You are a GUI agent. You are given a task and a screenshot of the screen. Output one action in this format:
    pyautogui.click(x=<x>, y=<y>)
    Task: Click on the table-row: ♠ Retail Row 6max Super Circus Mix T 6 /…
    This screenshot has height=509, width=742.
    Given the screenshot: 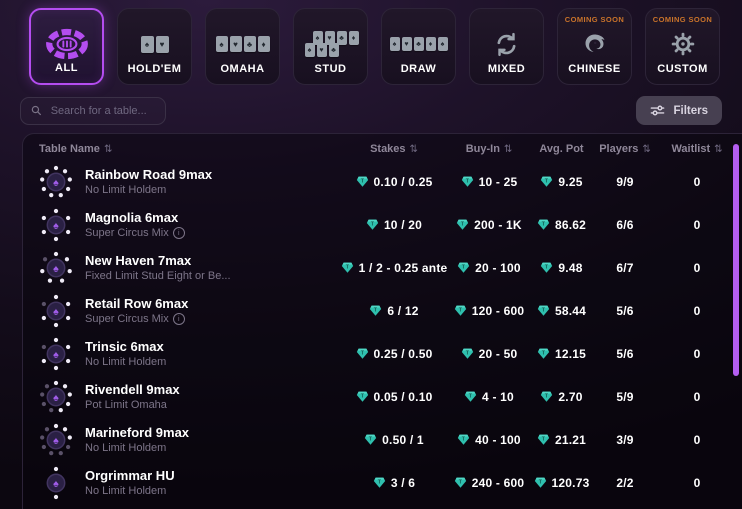 What is the action you would take?
    pyautogui.click(x=382, y=310)
    